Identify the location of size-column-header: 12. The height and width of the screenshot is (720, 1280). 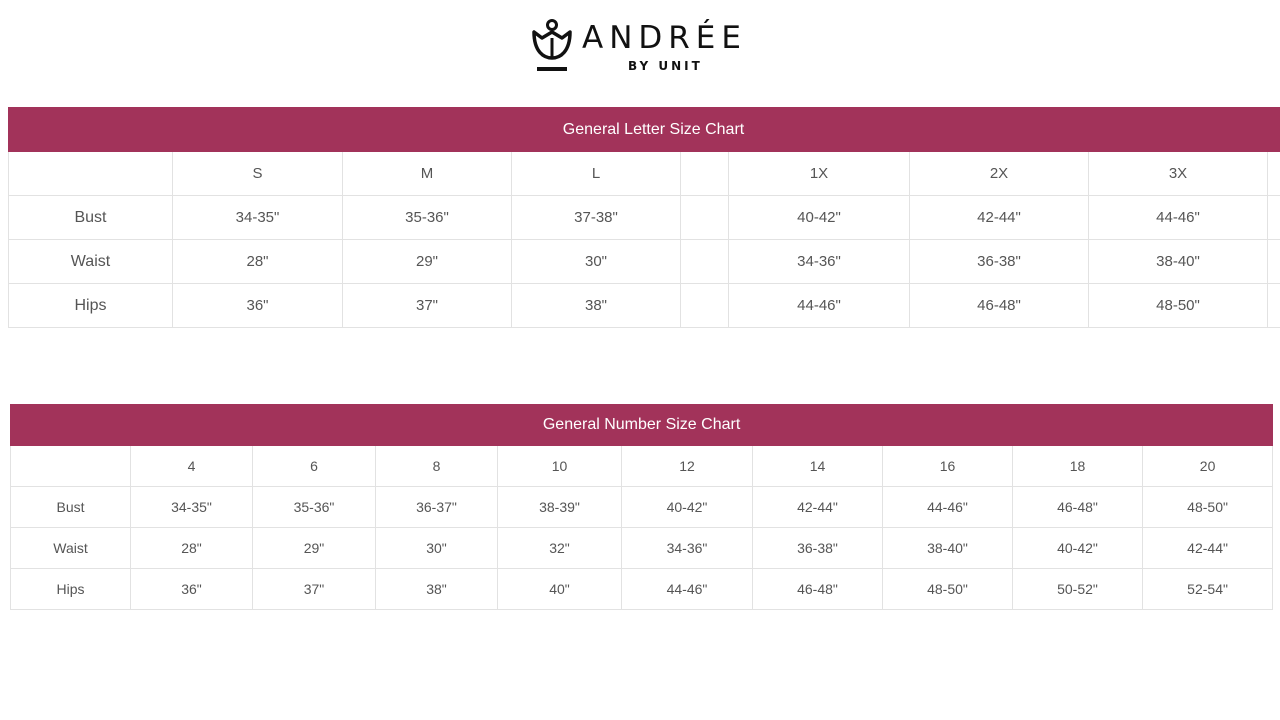
(687, 466).